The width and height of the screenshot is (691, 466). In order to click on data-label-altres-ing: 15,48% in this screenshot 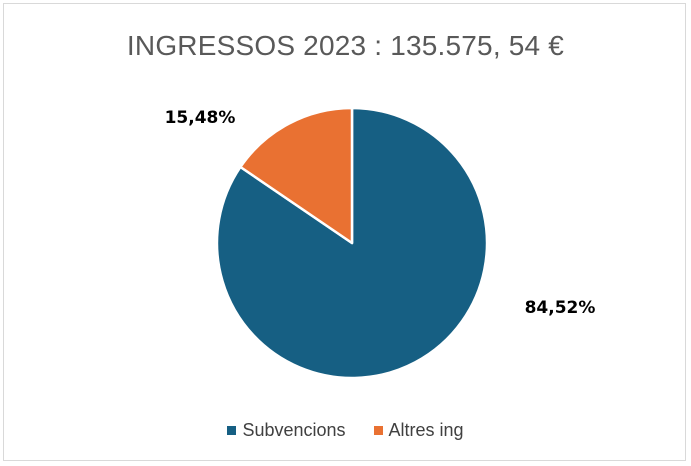, I will do `click(200, 118)`.